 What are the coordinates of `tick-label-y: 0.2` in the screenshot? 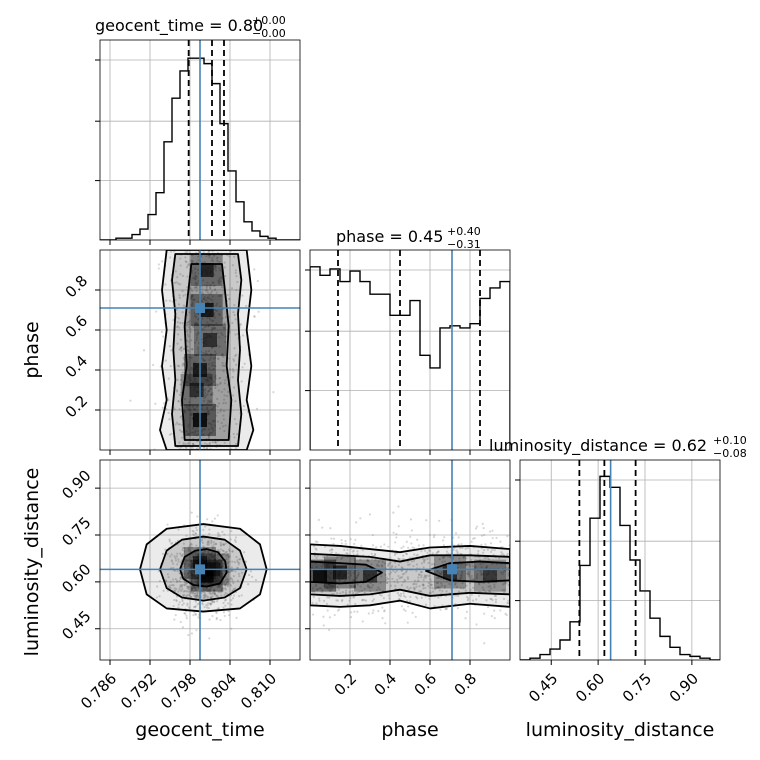 It's located at (77, 407).